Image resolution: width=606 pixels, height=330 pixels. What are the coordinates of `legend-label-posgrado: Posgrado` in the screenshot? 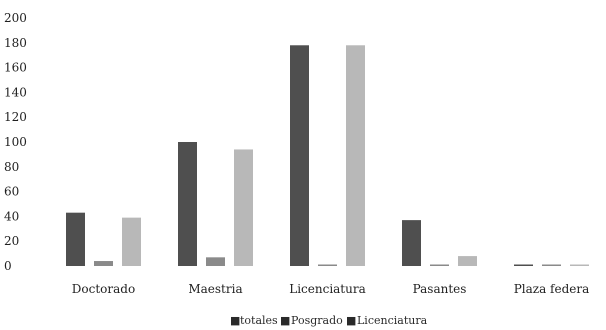 It's located at (317, 320).